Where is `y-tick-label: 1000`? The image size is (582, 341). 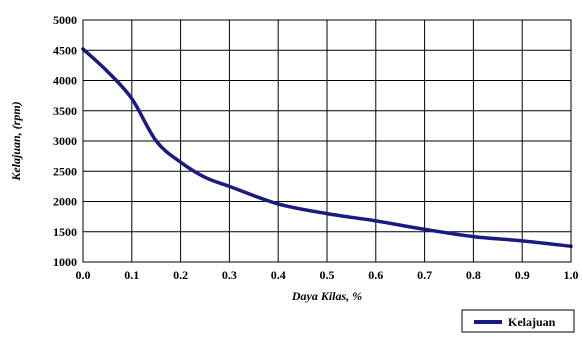
y-tick-label: 1000 is located at coordinates (65, 262).